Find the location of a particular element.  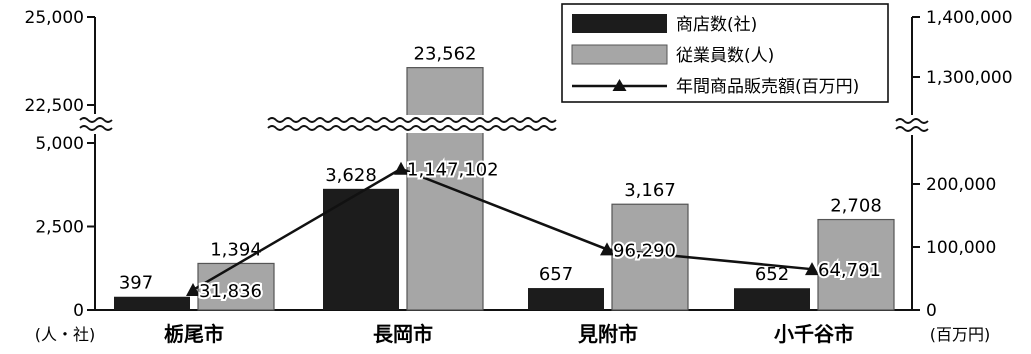

category-label: 栃尾市 is located at coordinates (194, 334).